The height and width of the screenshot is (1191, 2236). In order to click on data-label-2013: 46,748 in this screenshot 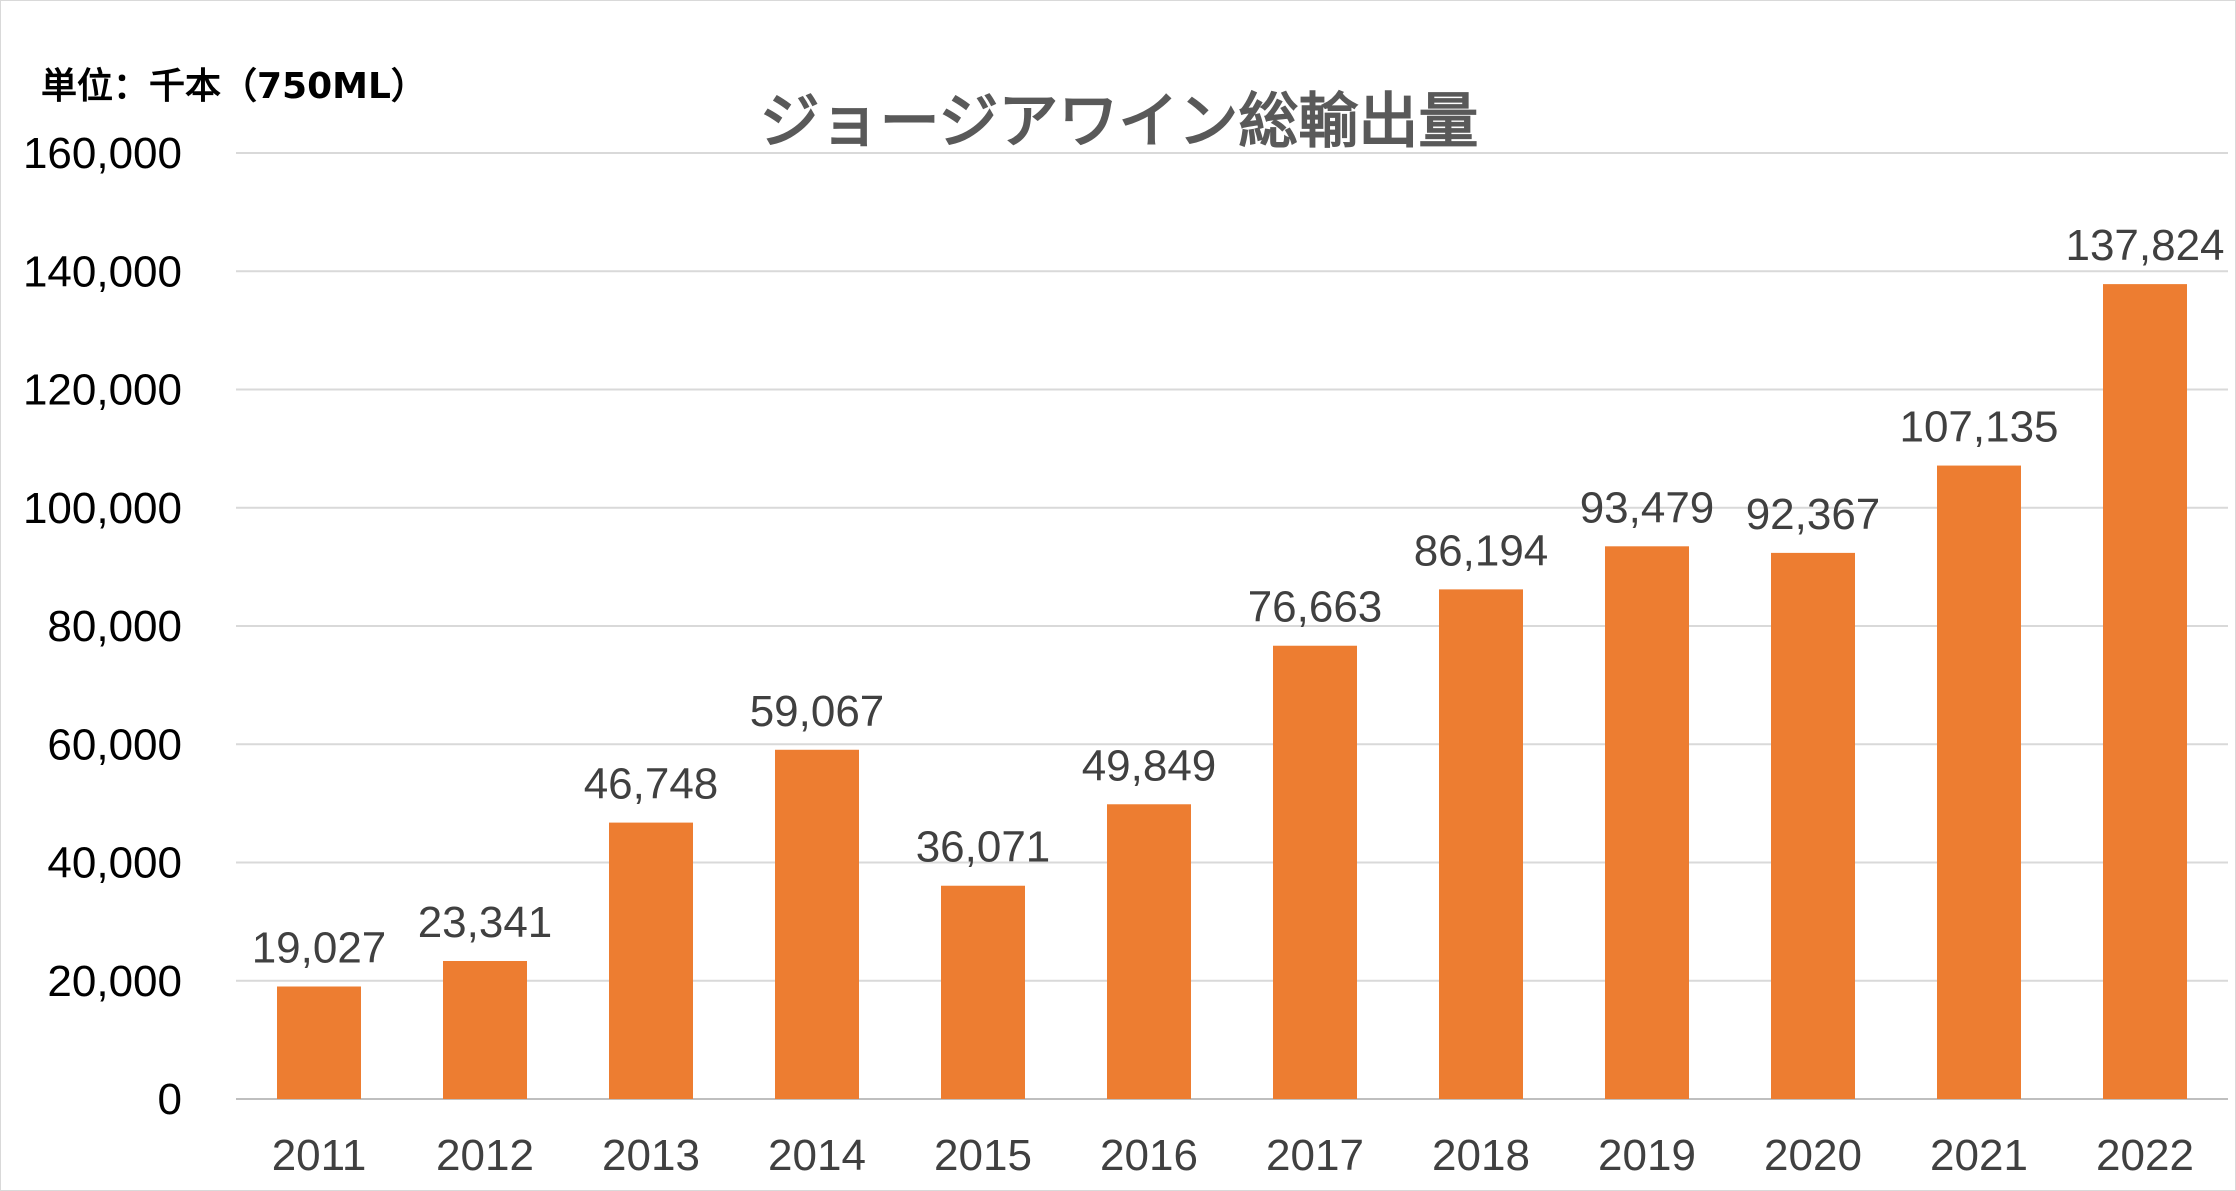, I will do `click(651, 784)`.